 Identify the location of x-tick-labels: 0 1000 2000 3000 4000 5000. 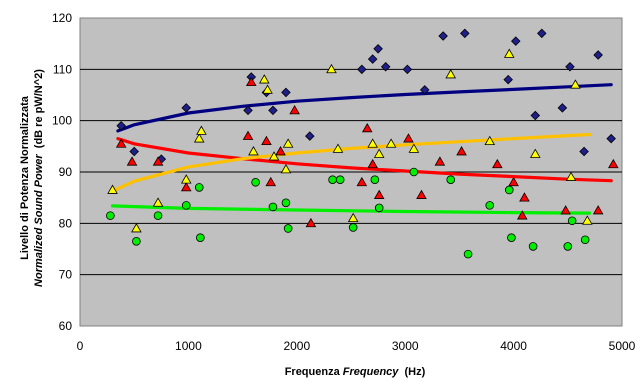
(356, 346).